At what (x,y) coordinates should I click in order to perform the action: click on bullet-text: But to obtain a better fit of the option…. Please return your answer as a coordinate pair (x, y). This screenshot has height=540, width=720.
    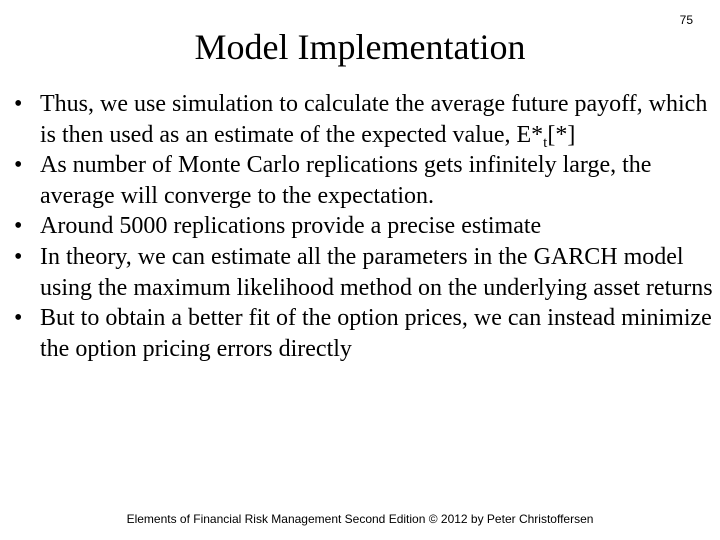
    Looking at the image, I should click on (376, 333).